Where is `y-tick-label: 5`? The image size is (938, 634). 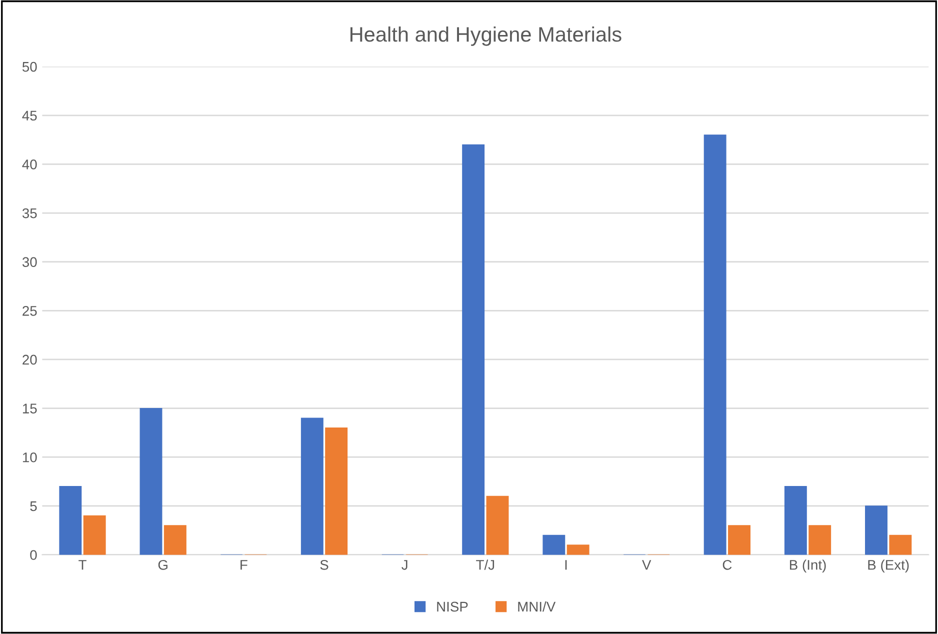
y-tick-label: 5 is located at coordinates (33, 506).